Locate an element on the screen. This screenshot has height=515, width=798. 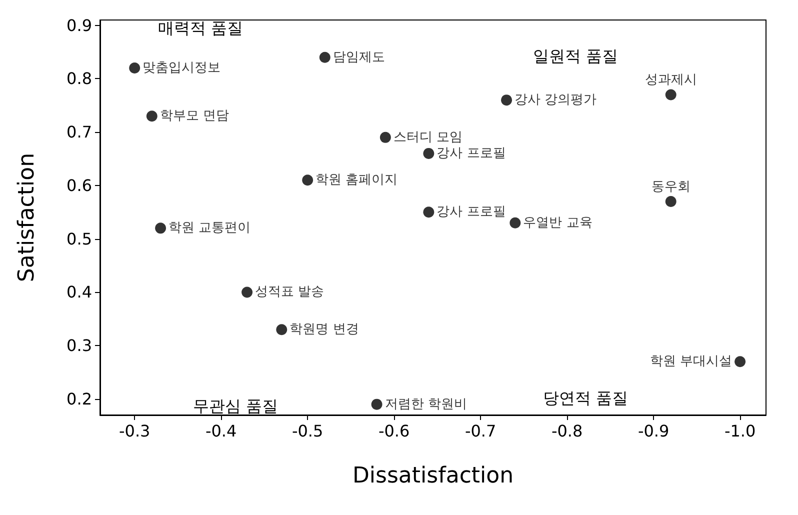
x-tick-label: -0.8 is located at coordinates (567, 431).